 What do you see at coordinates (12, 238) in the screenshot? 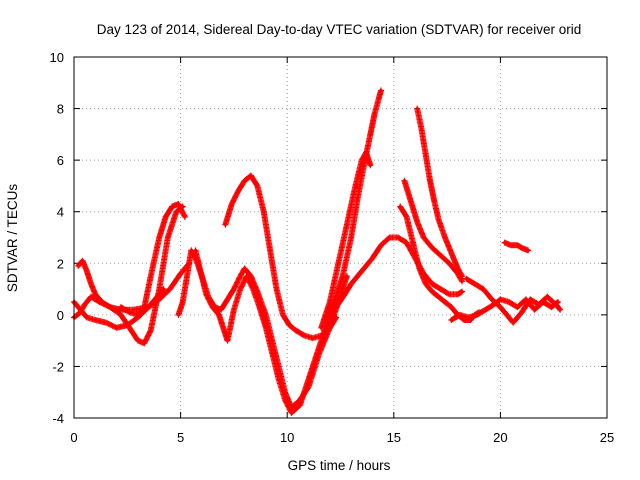
I see `y-axis-label: SDTVAR / TECUs` at bounding box center [12, 238].